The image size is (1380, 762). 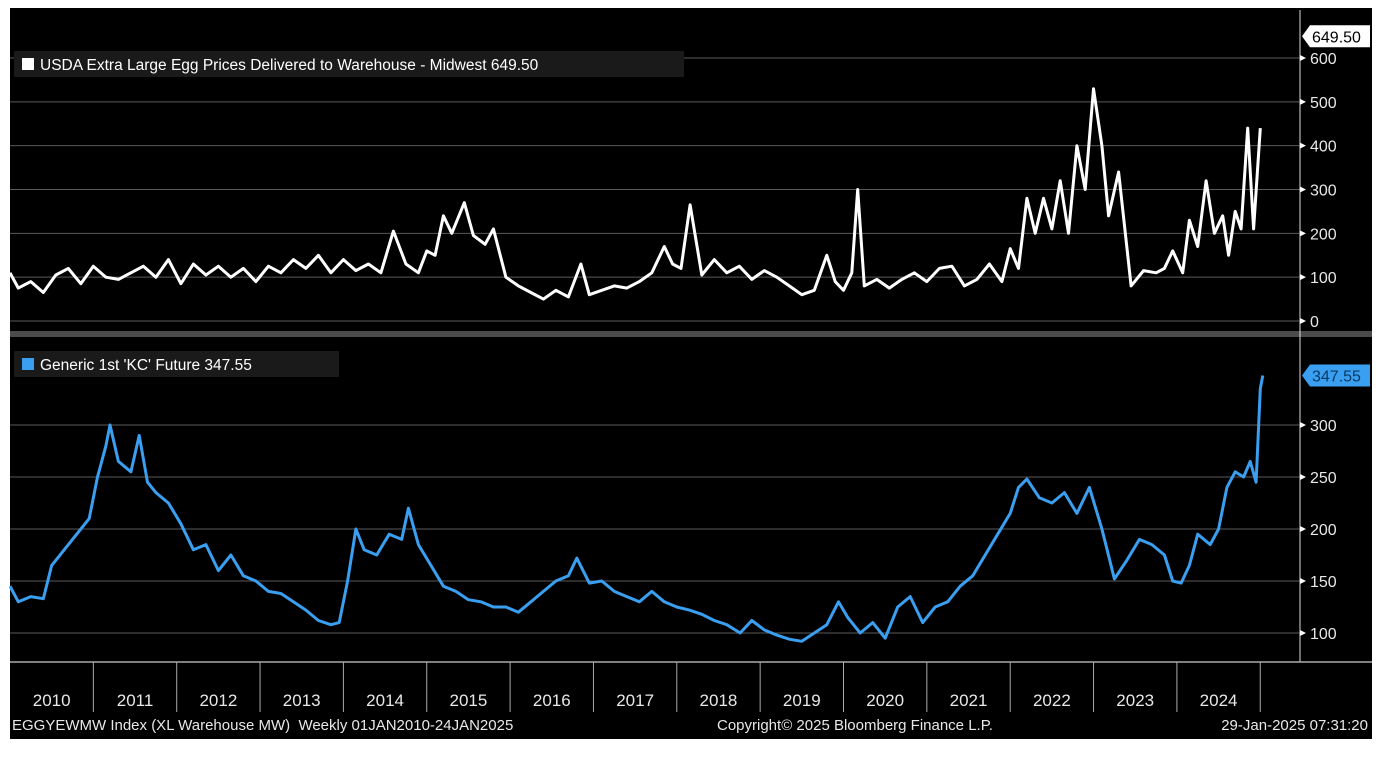 What do you see at coordinates (969, 700) in the screenshot?
I see `x-tick-label: 2021` at bounding box center [969, 700].